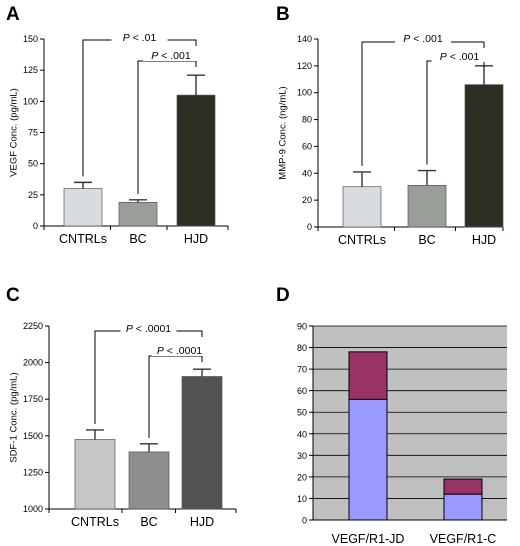  What do you see at coordinates (283, 14) in the screenshot?
I see `panel-b-letter: B` at bounding box center [283, 14].